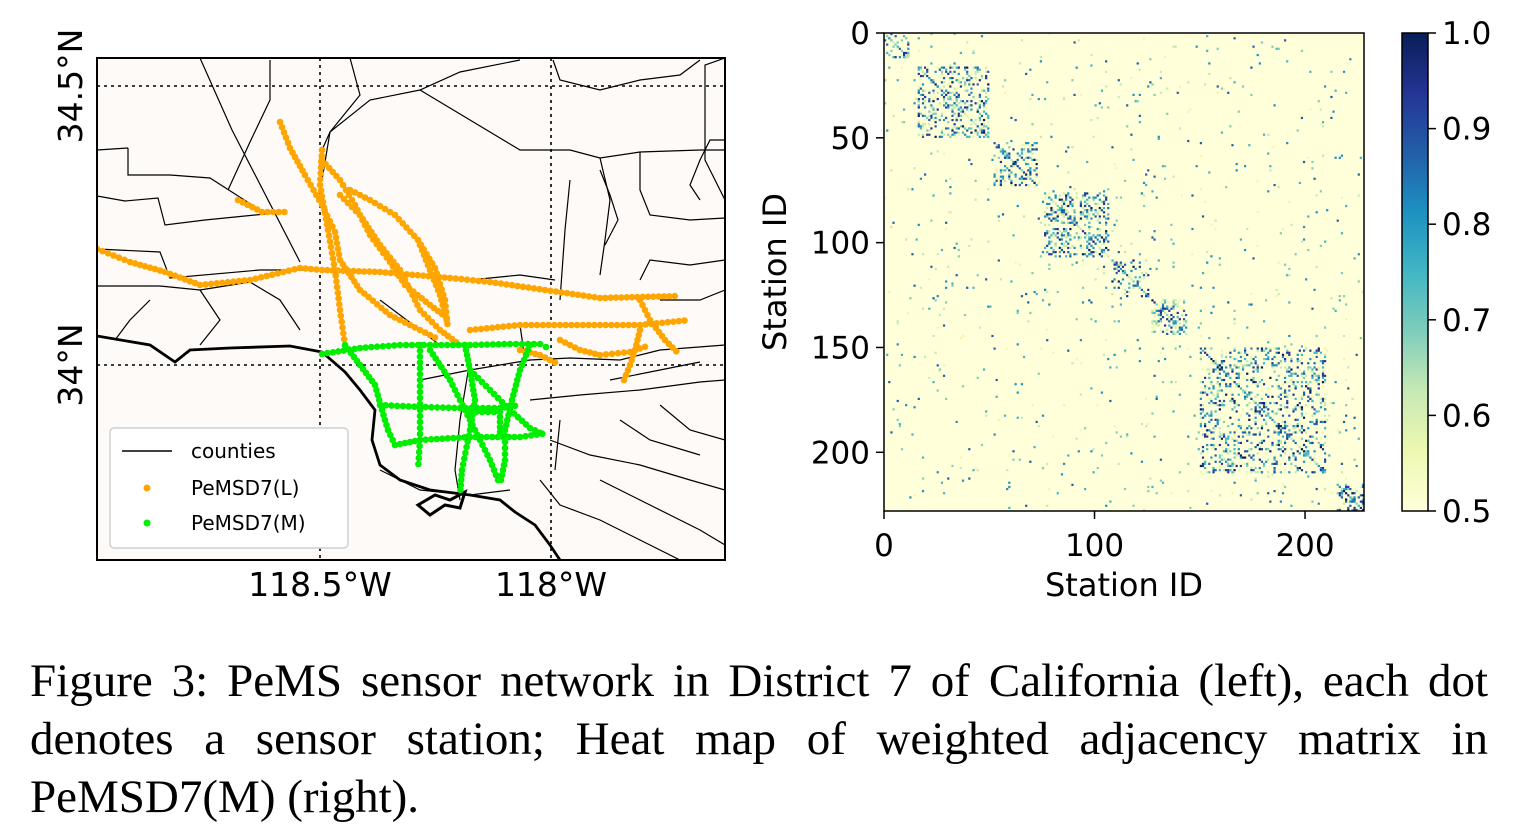  I want to click on colorbar-tick-label: 0.7, so click(1466, 321).